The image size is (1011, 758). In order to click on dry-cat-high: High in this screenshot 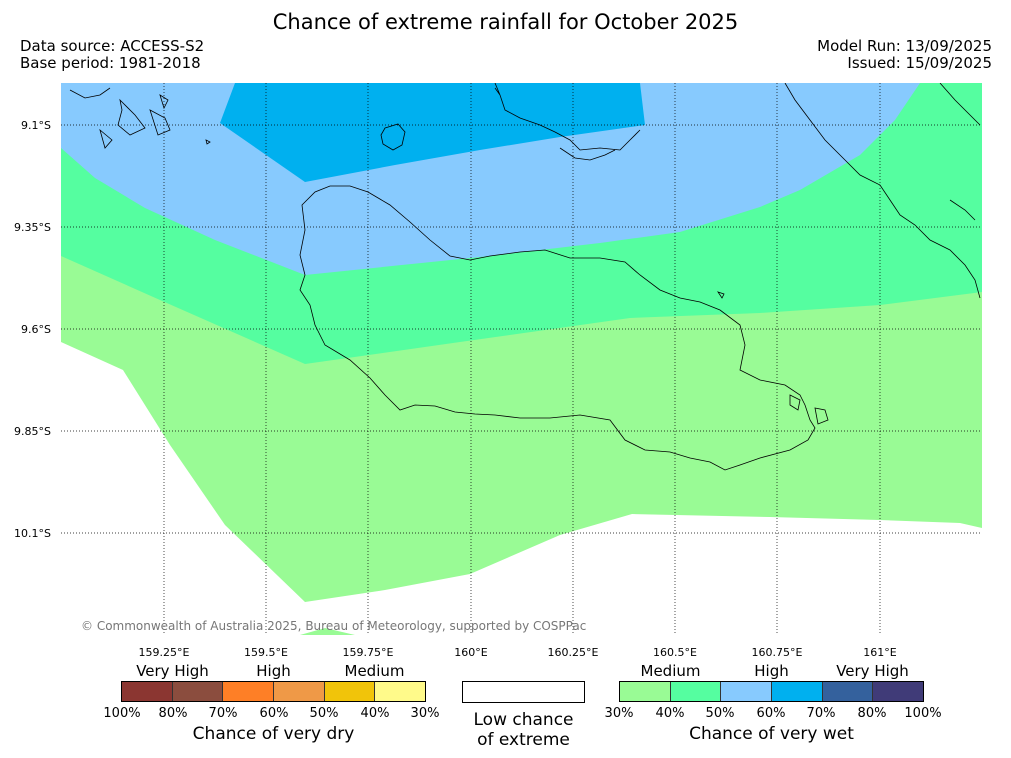, I will do `click(273, 671)`.